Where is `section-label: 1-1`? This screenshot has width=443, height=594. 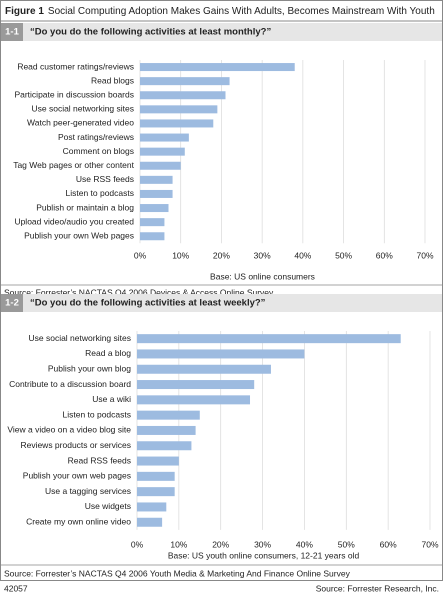 section-label: 1-1 is located at coordinates (12, 32).